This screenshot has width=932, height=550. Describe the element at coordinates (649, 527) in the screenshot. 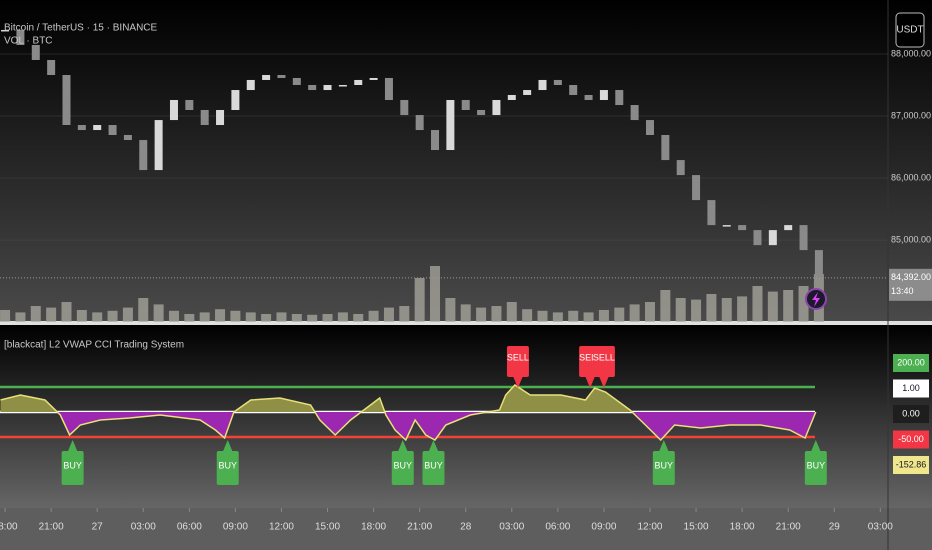

I see `x-tick-label: 12:00` at that location.